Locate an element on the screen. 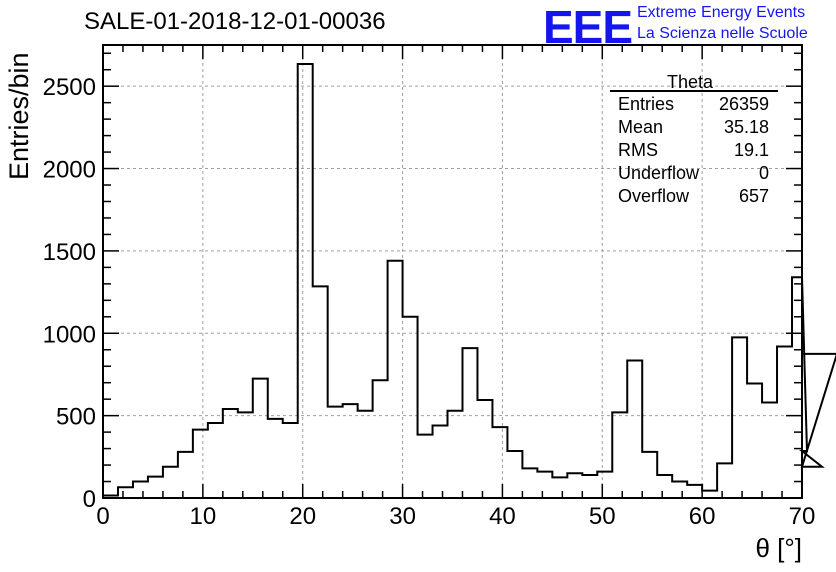 The image size is (836, 572). y-axis-label: Entries/bin is located at coordinates (19, 116).